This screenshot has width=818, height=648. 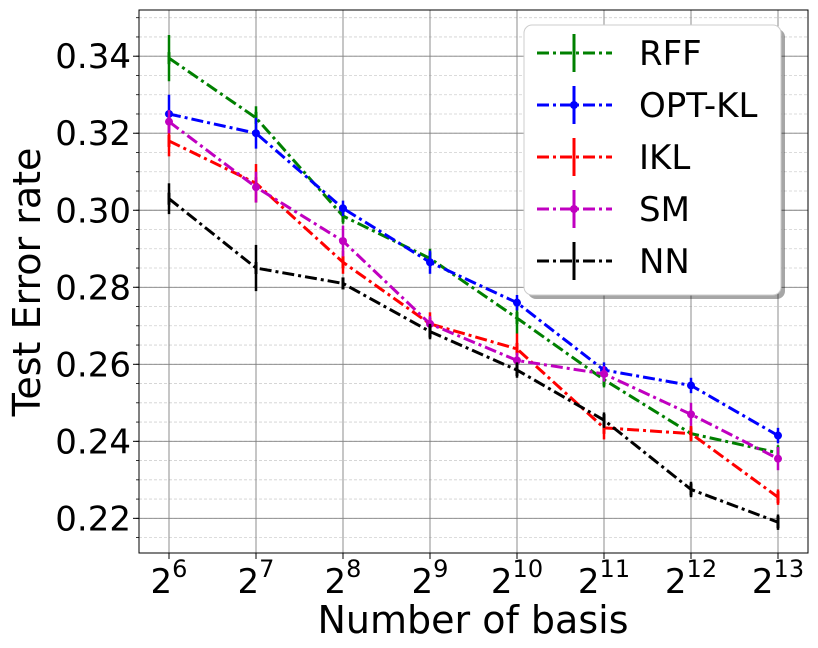 What do you see at coordinates (664, 210) in the screenshot?
I see `legend-label-sm: SM` at bounding box center [664, 210].